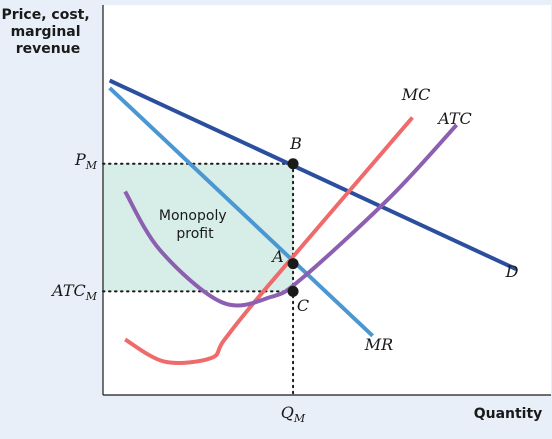 This screenshot has height=439, width=552. What do you see at coordinates (45, 15) in the screenshot?
I see `y-axis-title-line-1: Price, cost,` at bounding box center [45, 15].